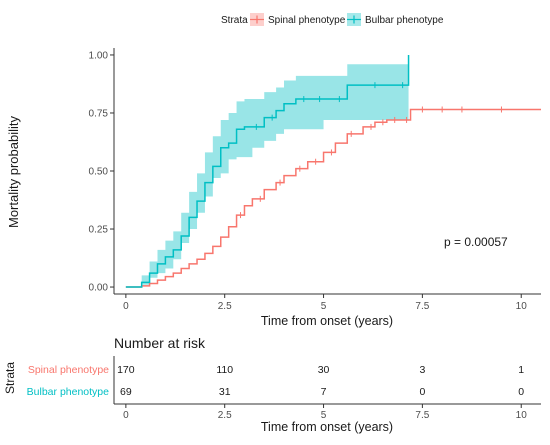  Describe the element at coordinates (422, 306) in the screenshot. I see `x-tick-label: 7.5` at that location.